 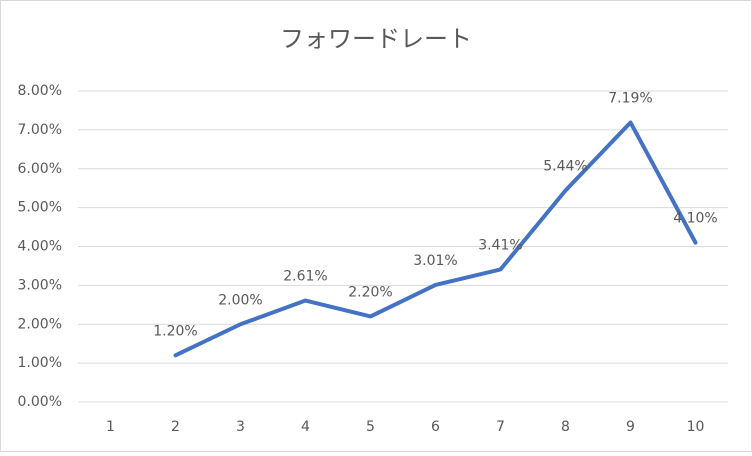 I want to click on x-tick-label: 1, so click(x=110, y=427).